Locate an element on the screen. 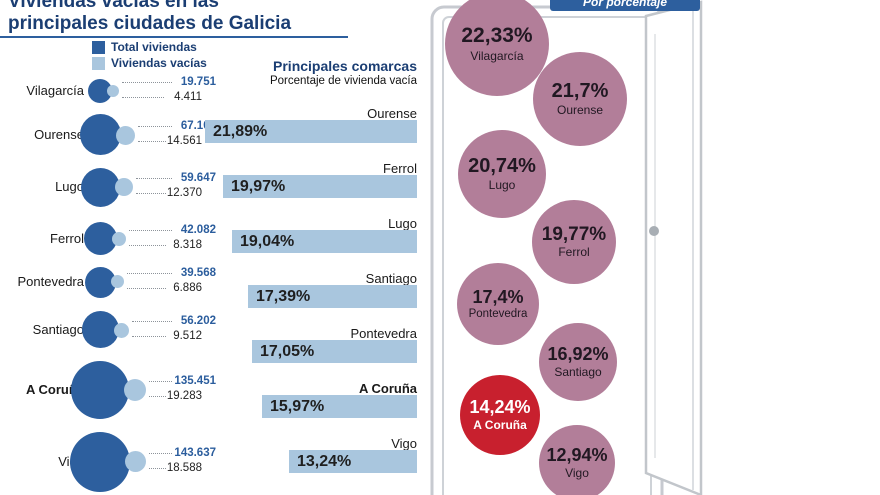 The width and height of the screenshot is (880, 495). pct-circle-a-coruna: 14,24% A Coruña is located at coordinates (500, 415).